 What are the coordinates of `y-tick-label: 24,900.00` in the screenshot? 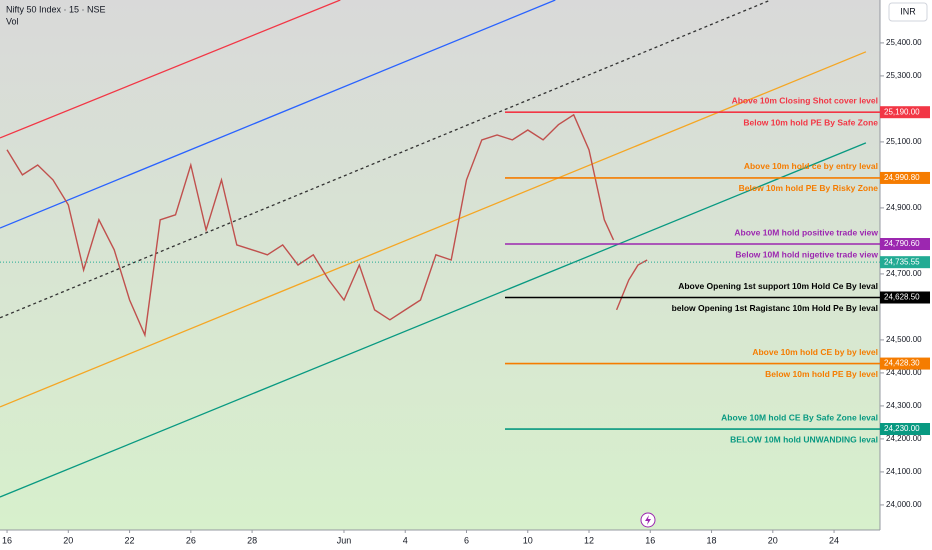 It's located at (904, 207).